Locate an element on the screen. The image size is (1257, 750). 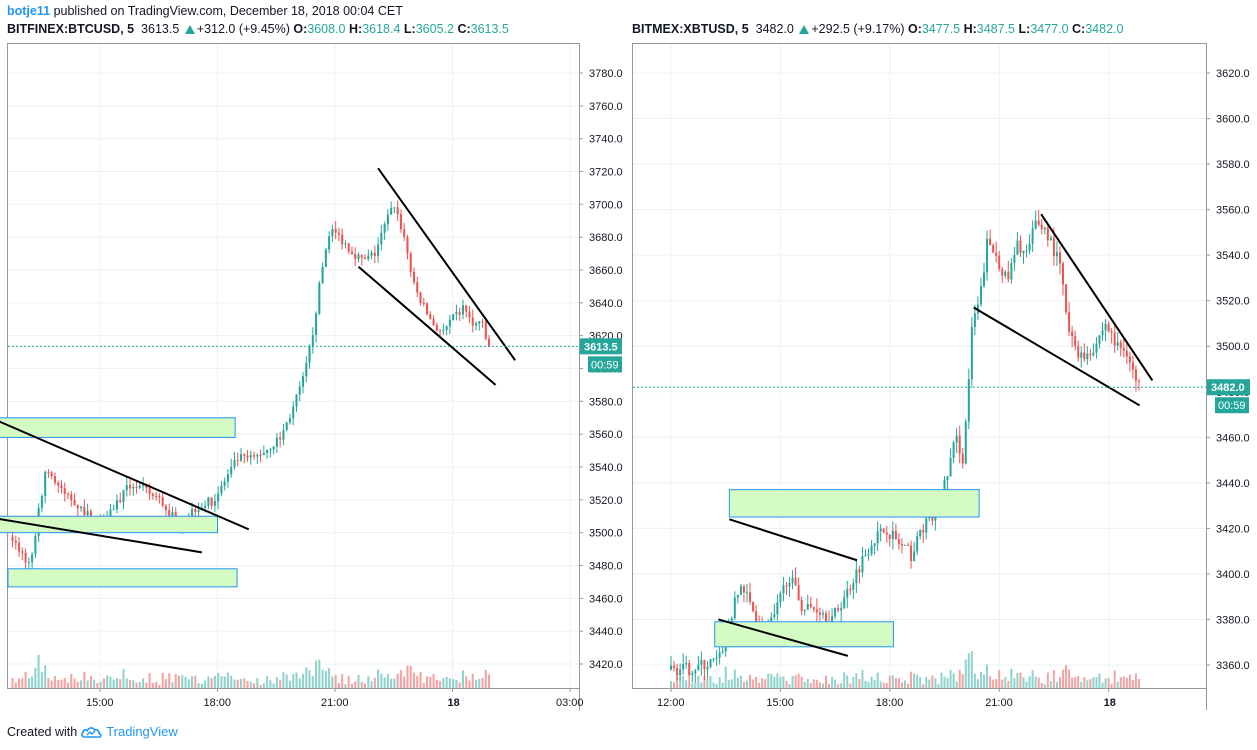
tradingview-logo: TradingView is located at coordinates (129, 731).